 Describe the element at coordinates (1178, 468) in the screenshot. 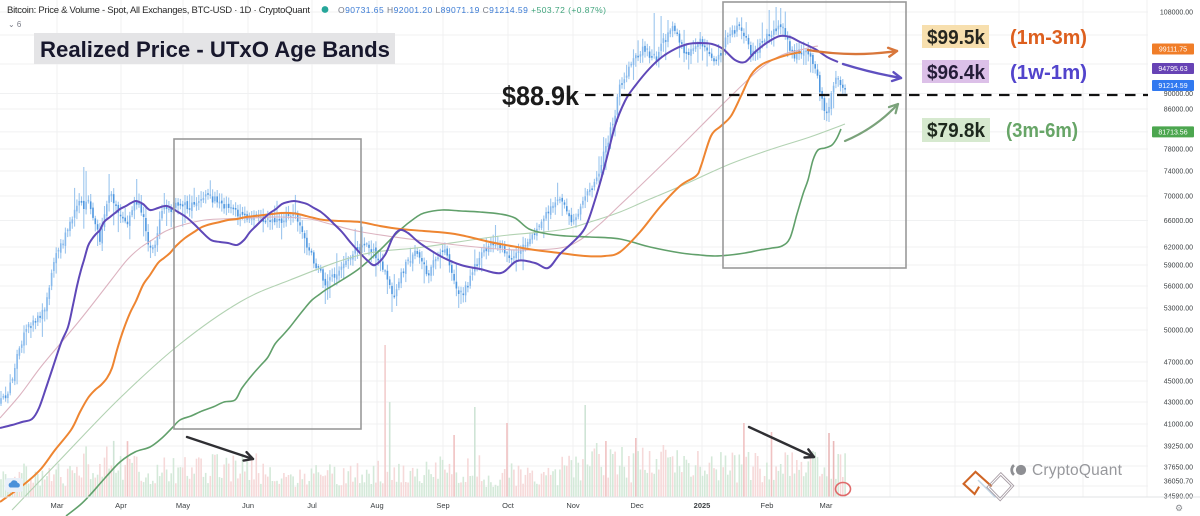

I see `svg-text: 37650.00` at that location.